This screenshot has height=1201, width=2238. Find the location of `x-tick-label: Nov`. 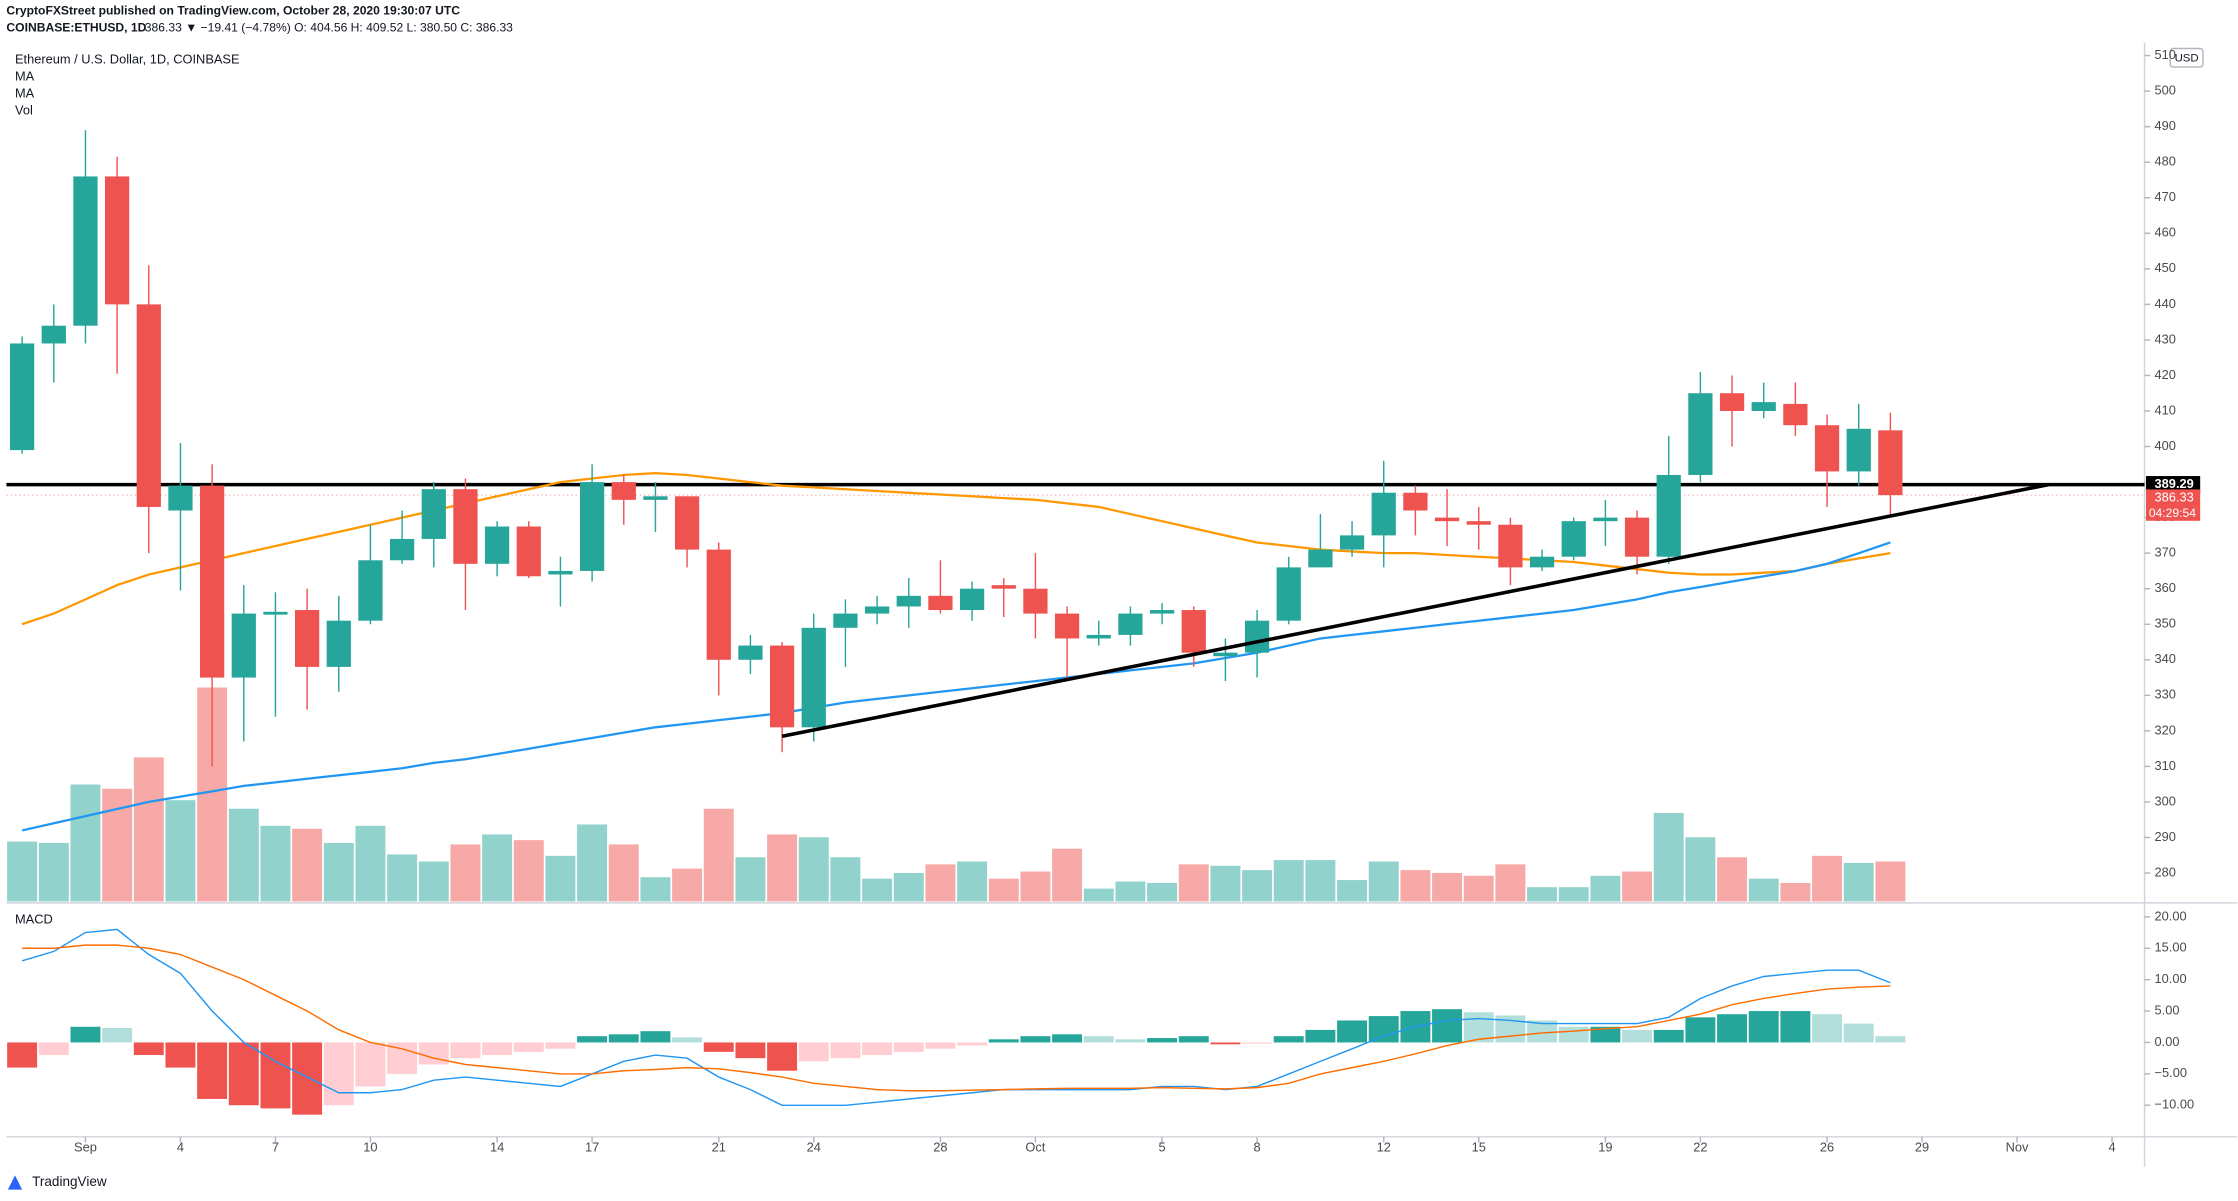

x-tick-label: Nov is located at coordinates (2017, 1147).